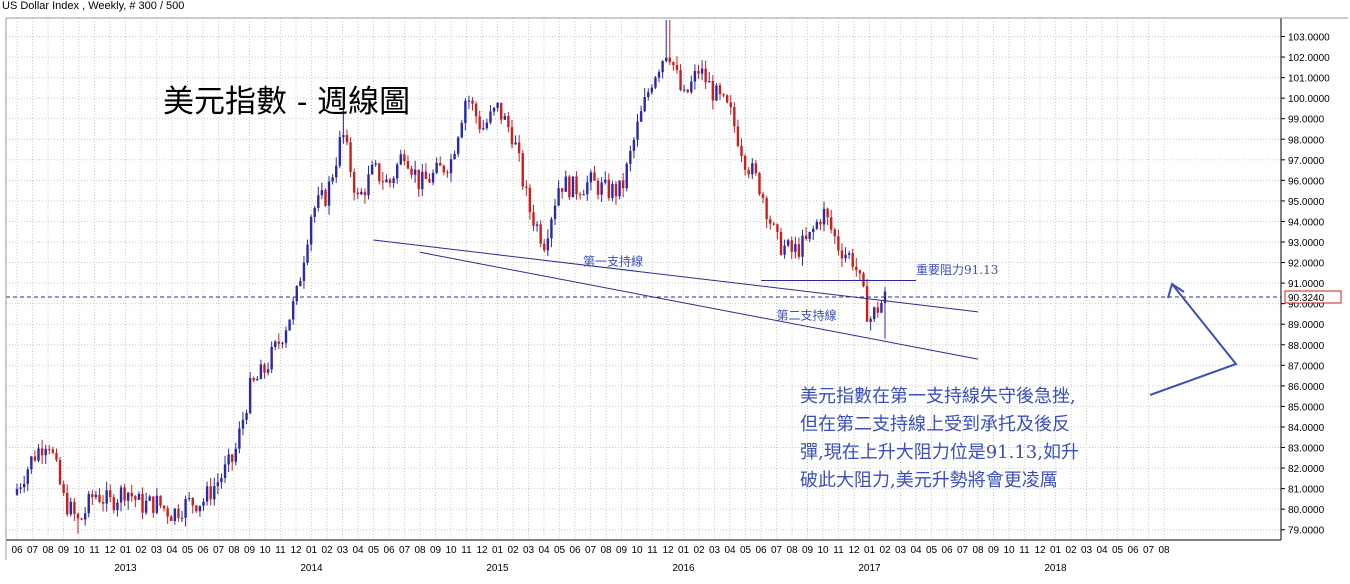 The width and height of the screenshot is (1350, 584). What do you see at coordinates (1306, 490) in the screenshot?
I see `y-tick-label: 81.0000` at bounding box center [1306, 490].